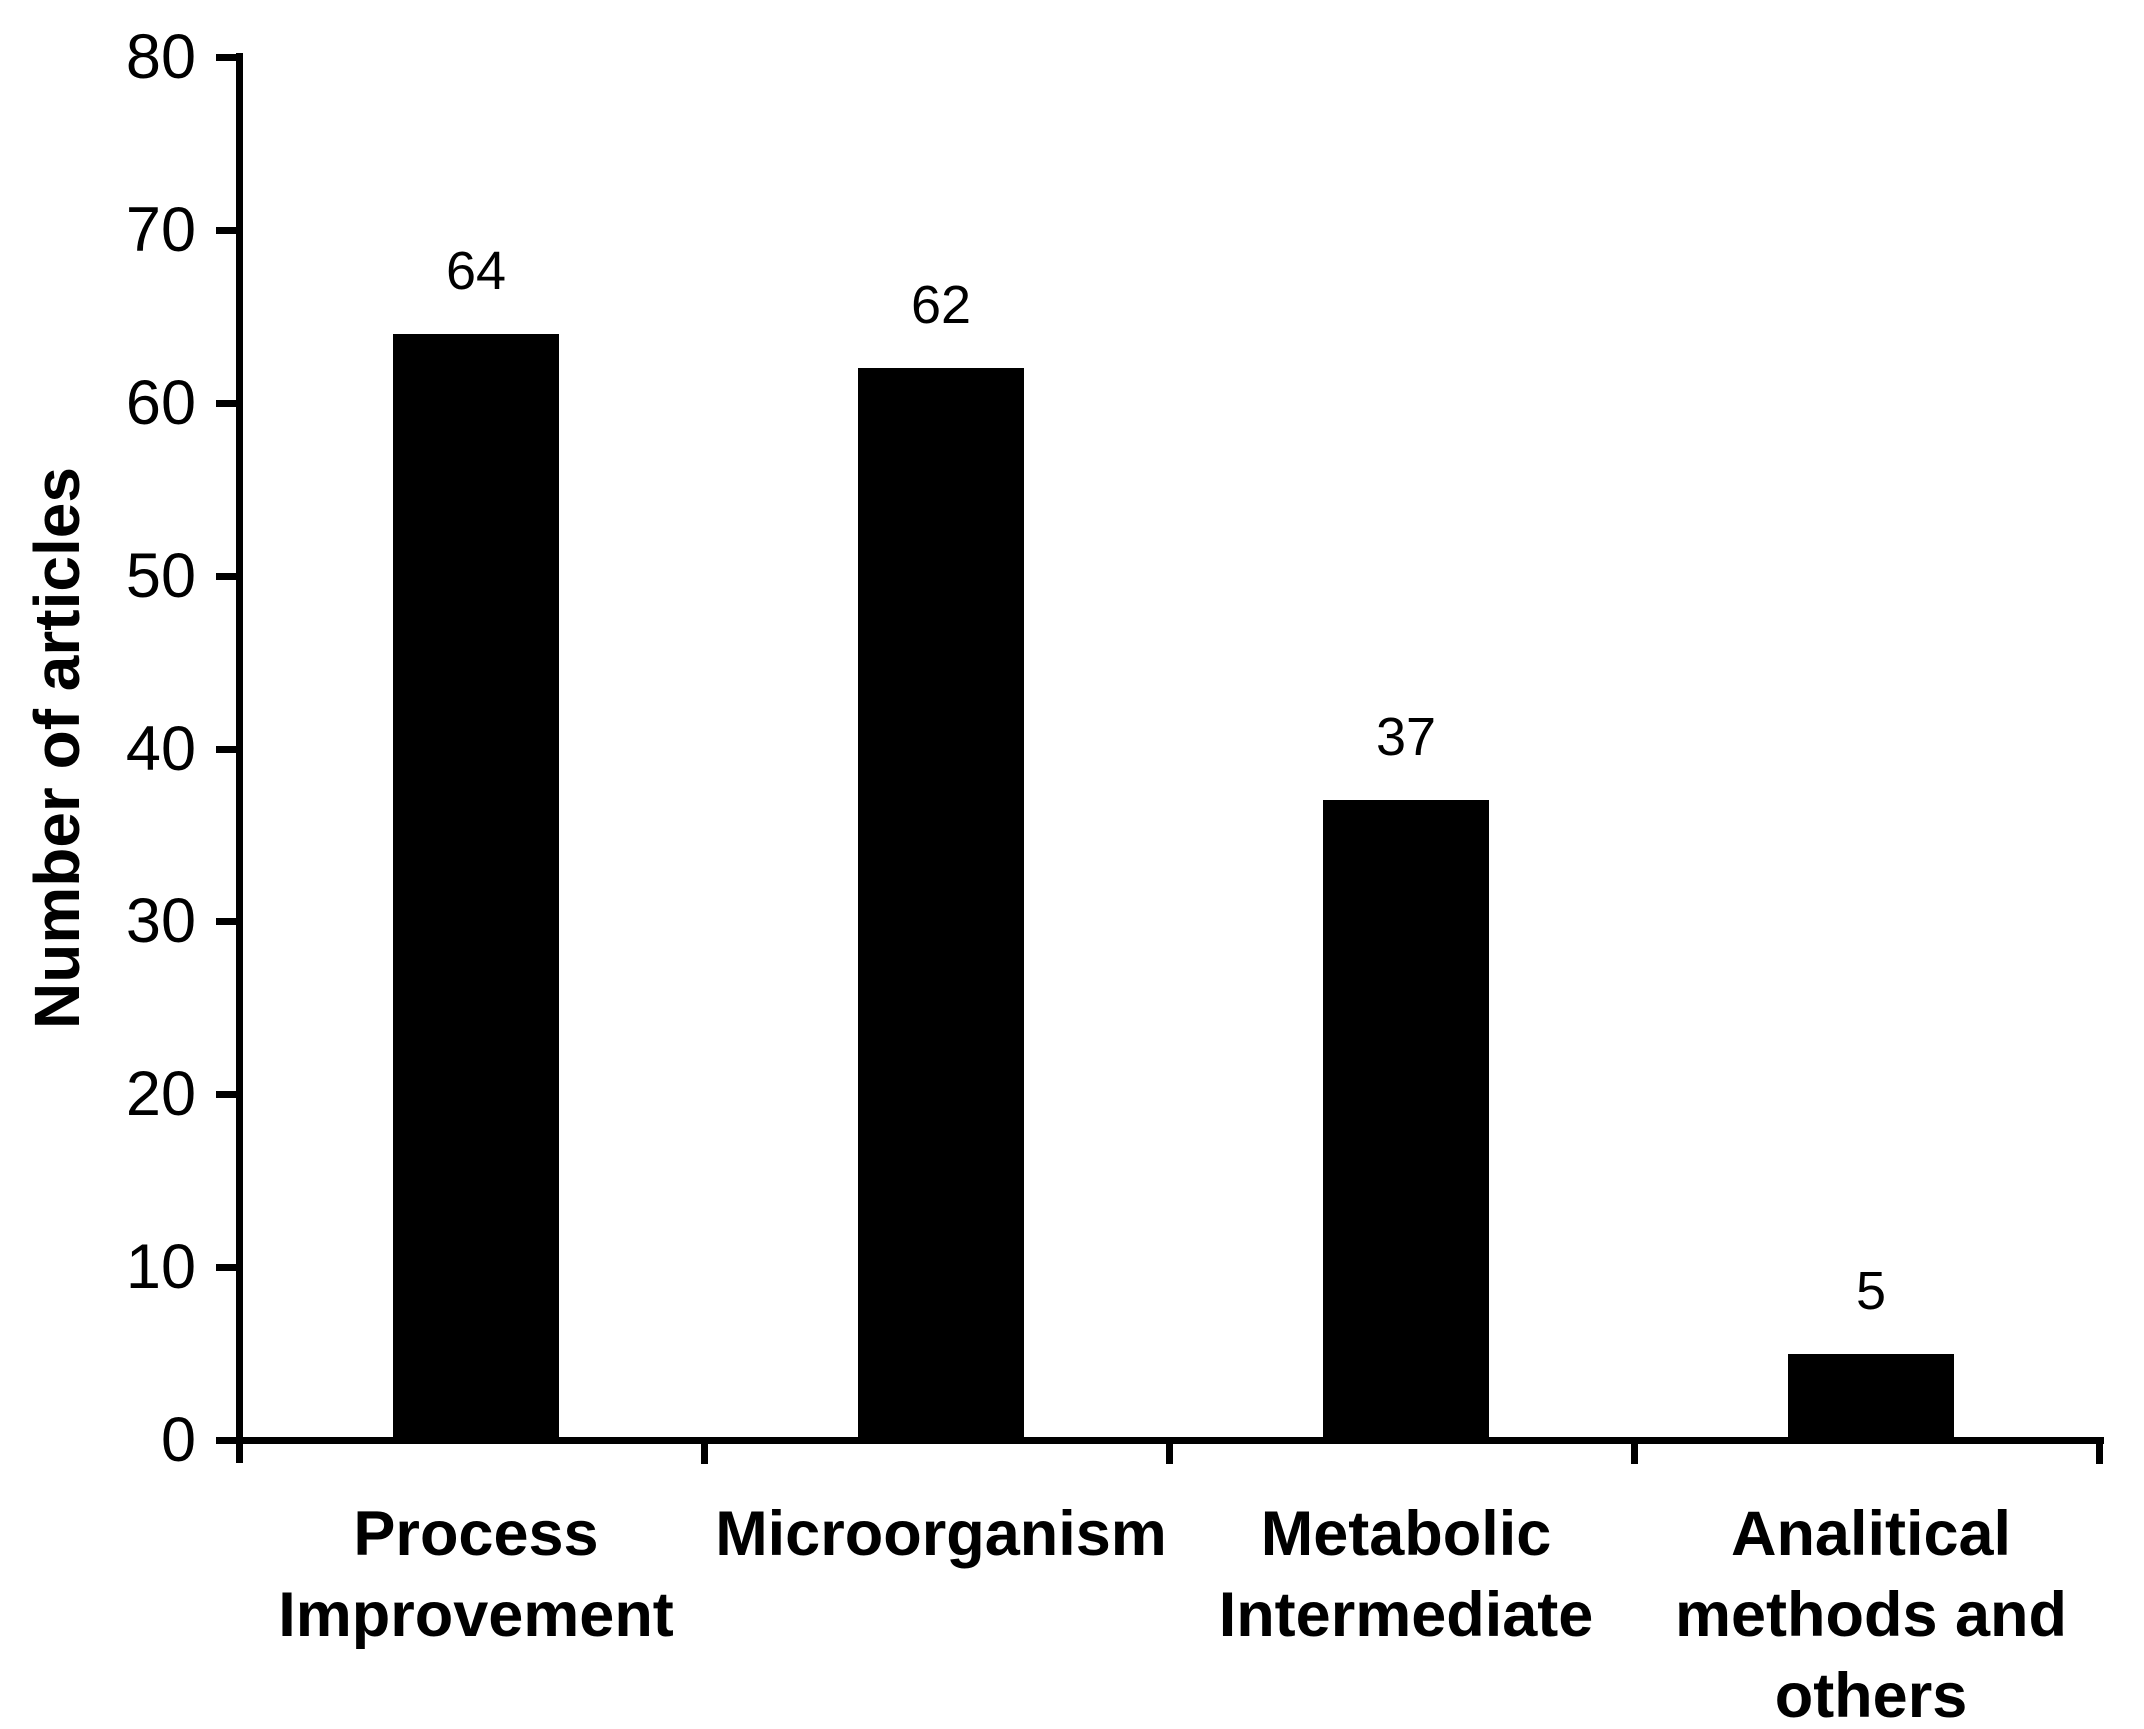 This screenshot has width=2144, height=1729. What do you see at coordinates (1871, 1614) in the screenshot?
I see `category-label-analitical-methods-and-others: Analitical methods and others` at bounding box center [1871, 1614].